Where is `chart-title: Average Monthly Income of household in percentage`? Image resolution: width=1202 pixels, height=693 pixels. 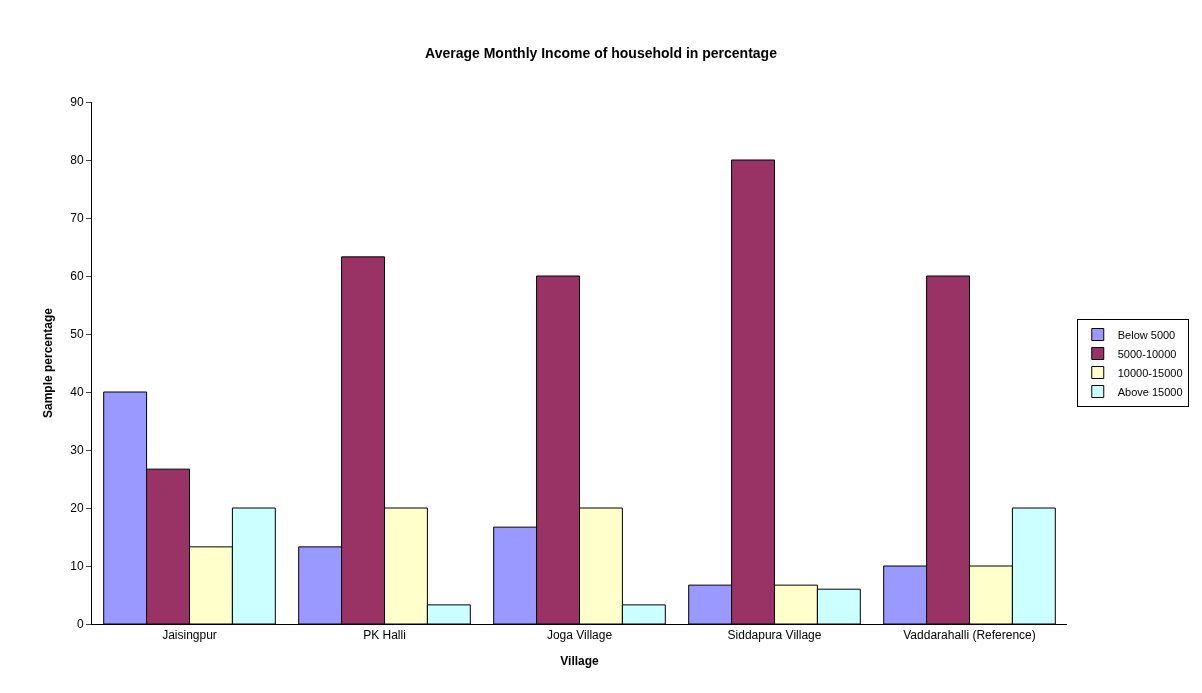 chart-title: Average Monthly Income of household in percentage is located at coordinates (601, 53).